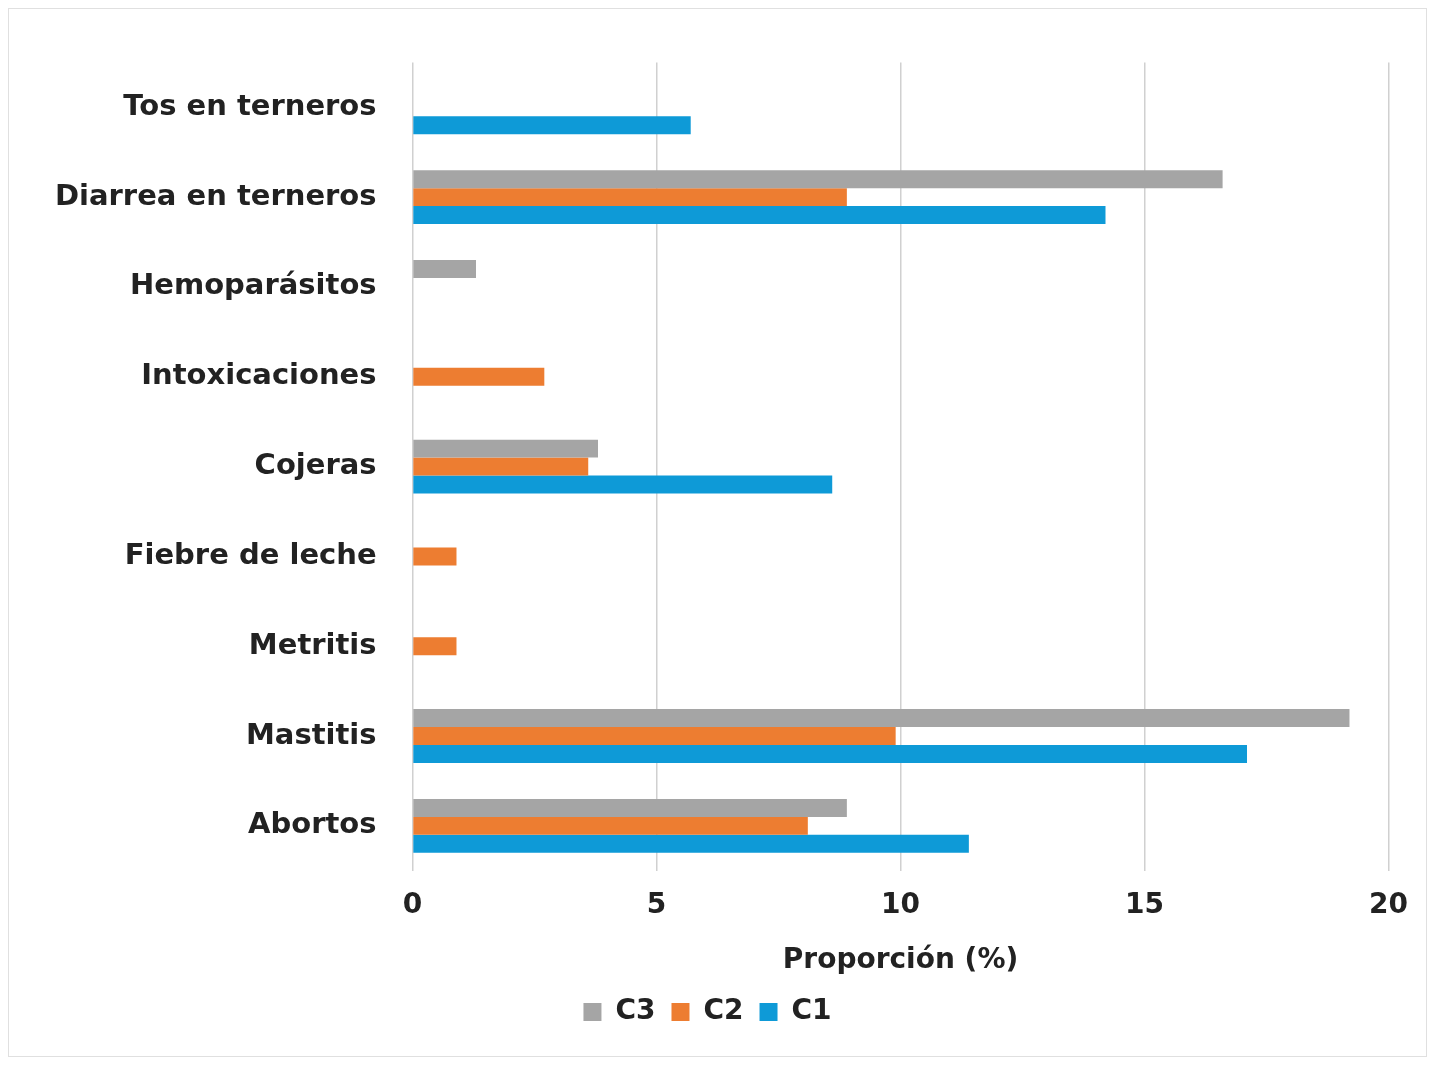  What do you see at coordinates (1388, 903) in the screenshot?
I see `x-tick-label: 20` at bounding box center [1388, 903].